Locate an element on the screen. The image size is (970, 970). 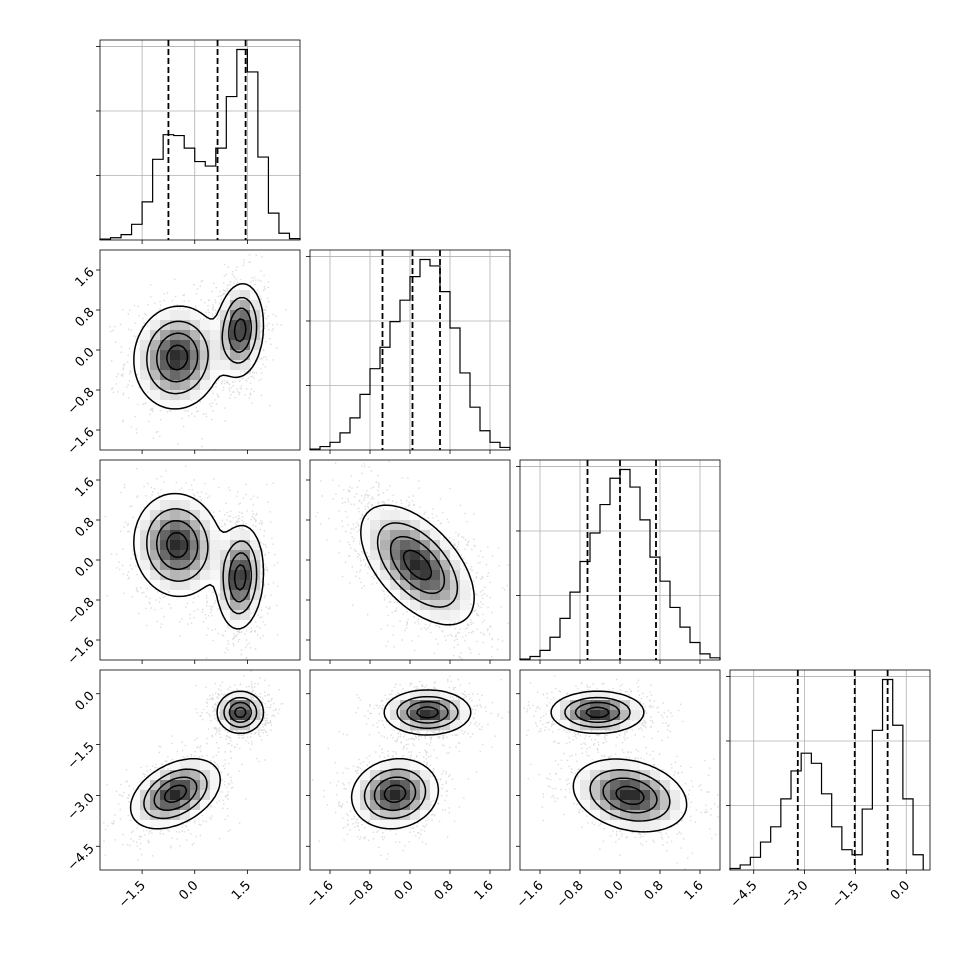
panel-frame is located at coordinates (830, 770).